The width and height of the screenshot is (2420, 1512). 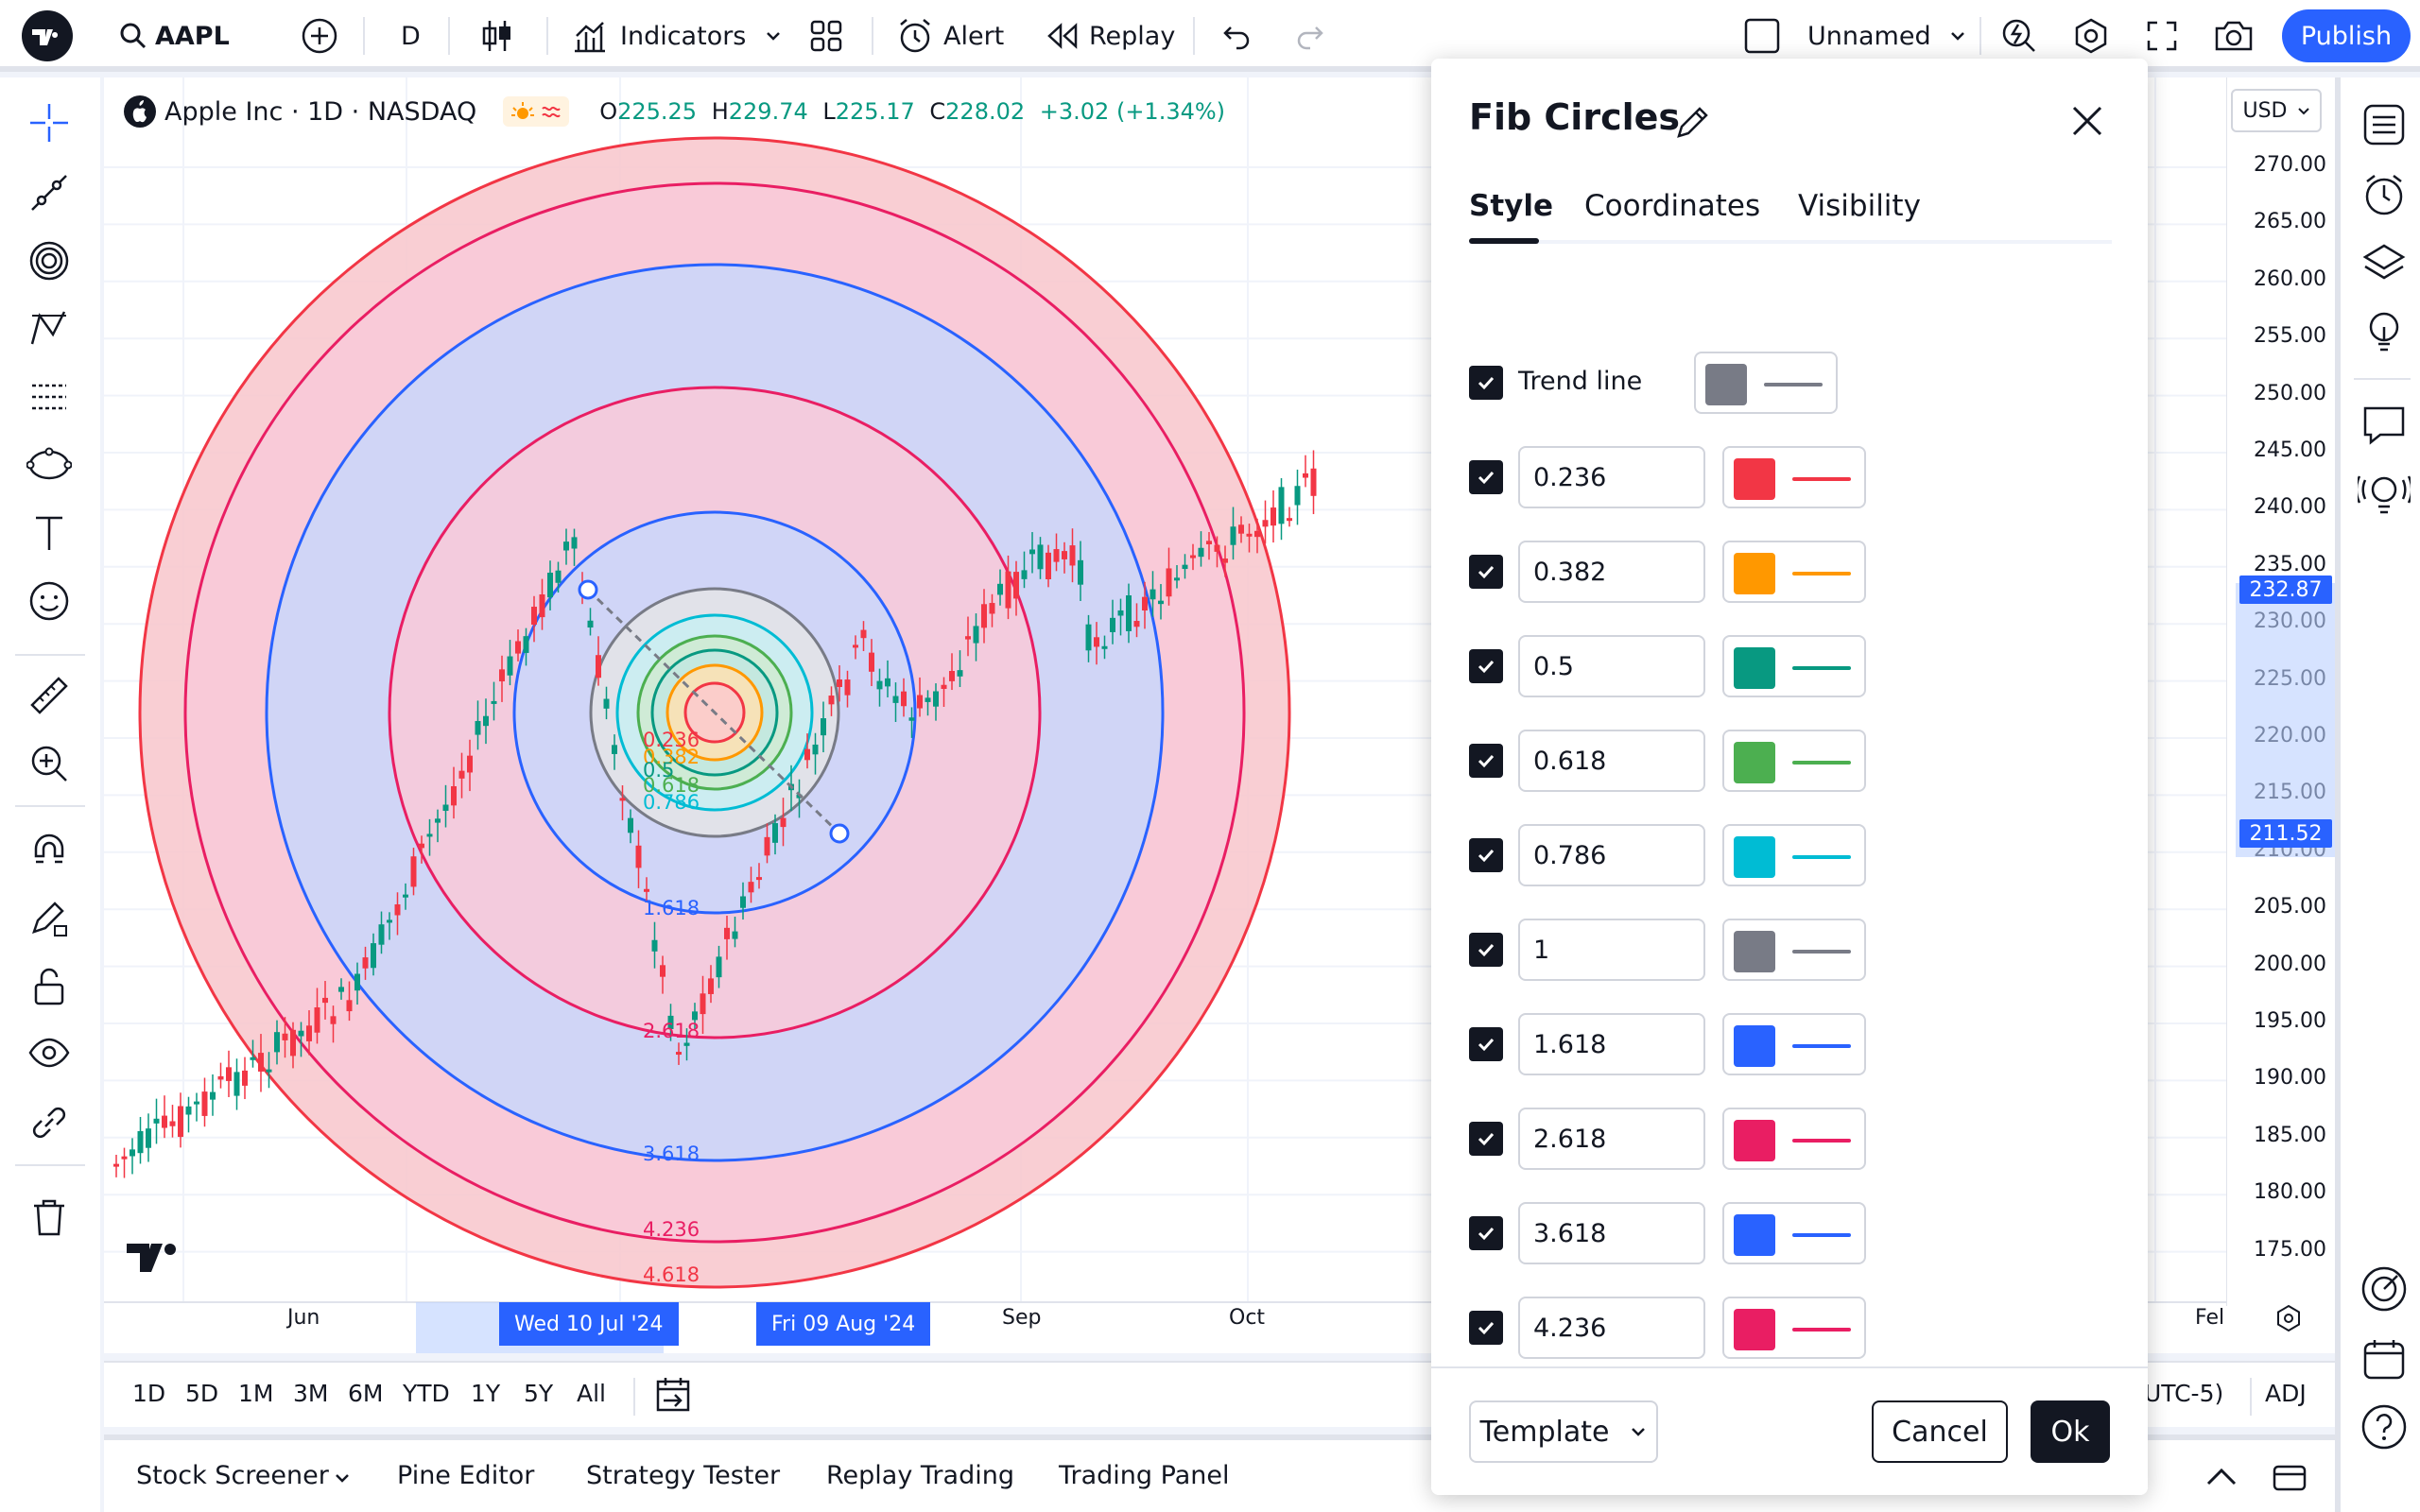 What do you see at coordinates (826, 36) in the screenshot?
I see `layouts-button` at bounding box center [826, 36].